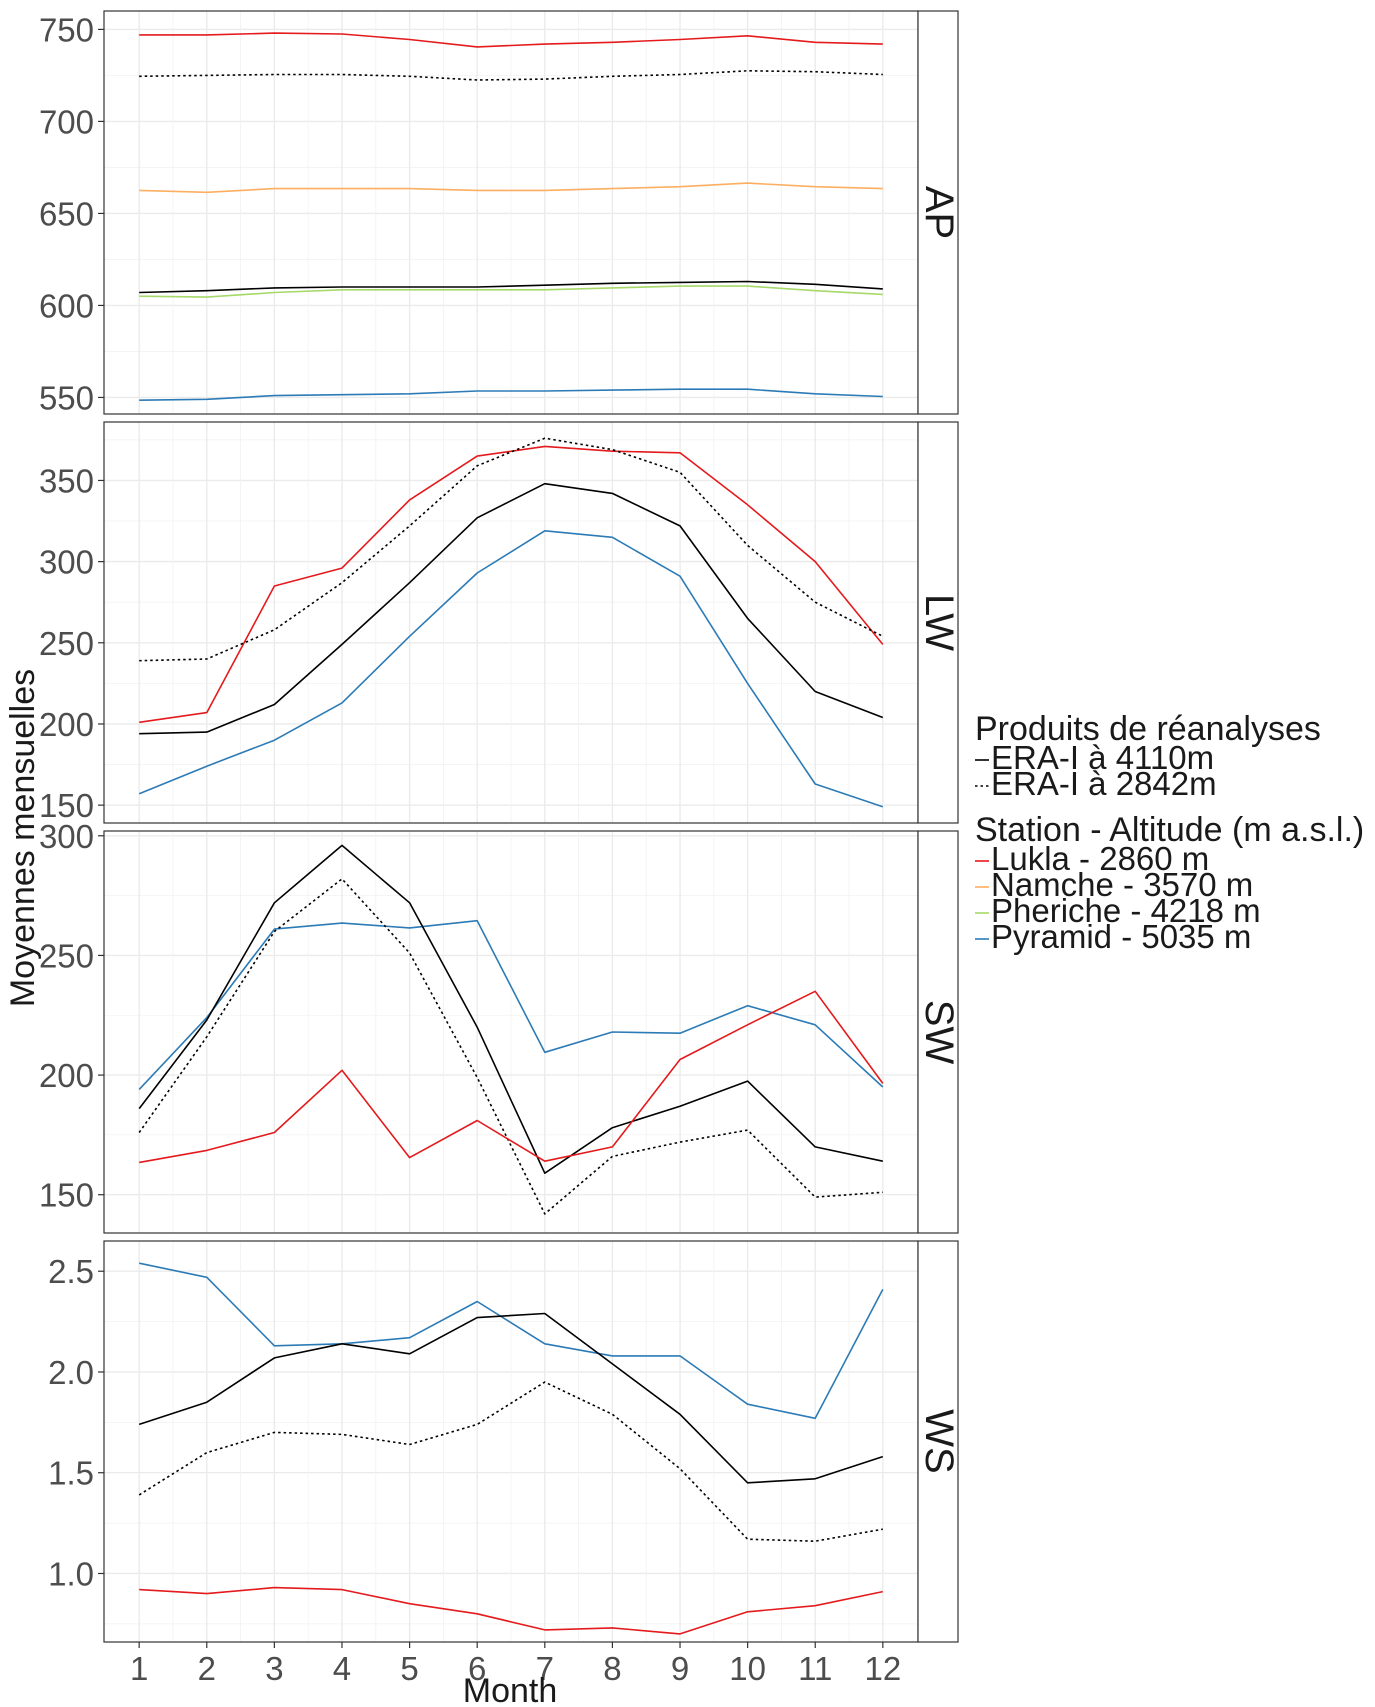  What do you see at coordinates (1104, 783) in the screenshot?
I see `legend-label-era_2842: ERA-I à 2842m` at bounding box center [1104, 783].